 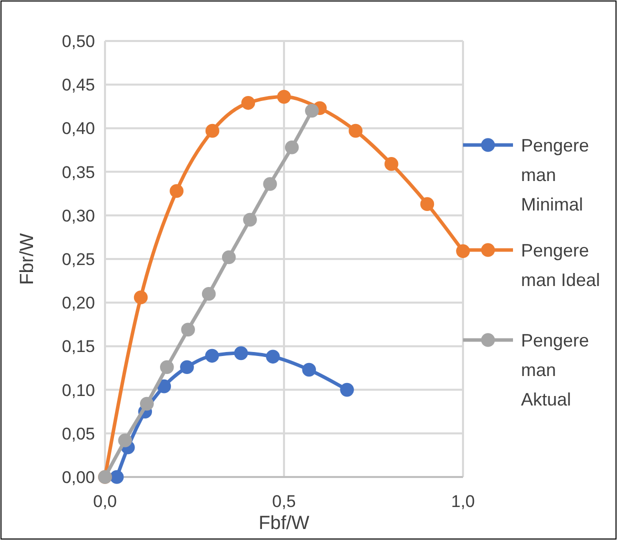 What do you see at coordinates (78, 172) in the screenshot?
I see `y-tick-label: 0,35` at bounding box center [78, 172].